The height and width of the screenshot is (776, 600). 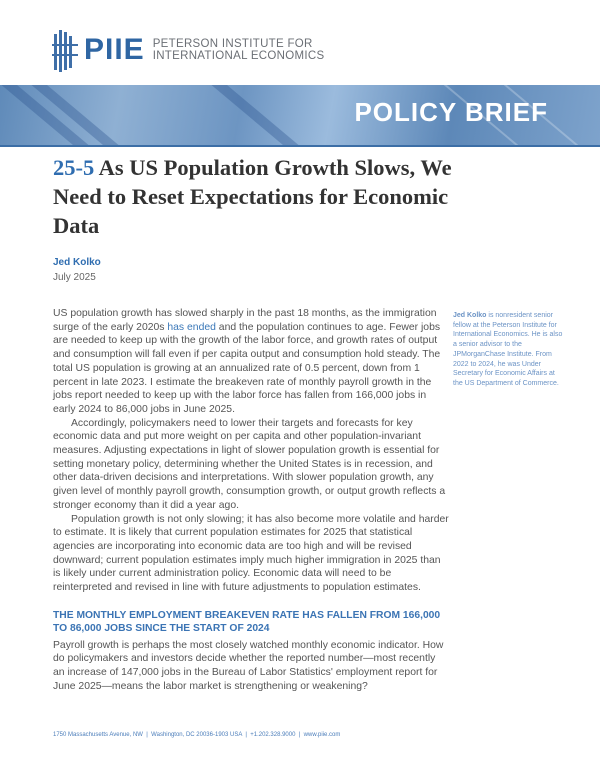 I want to click on author: Jed Kolko, so click(x=77, y=262).